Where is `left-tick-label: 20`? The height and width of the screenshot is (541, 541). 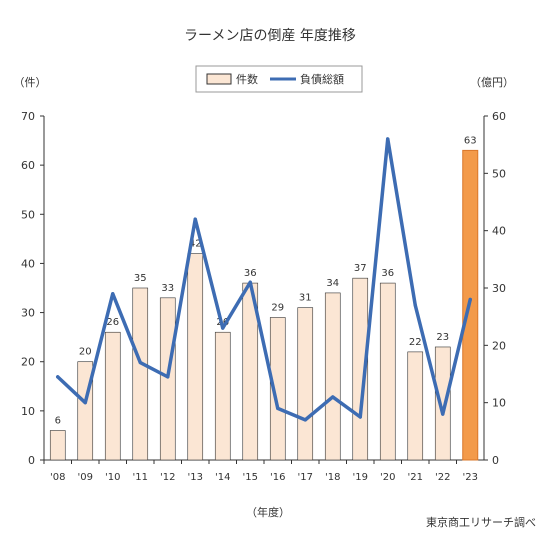
left-tick-label: 20 is located at coordinates (28, 362).